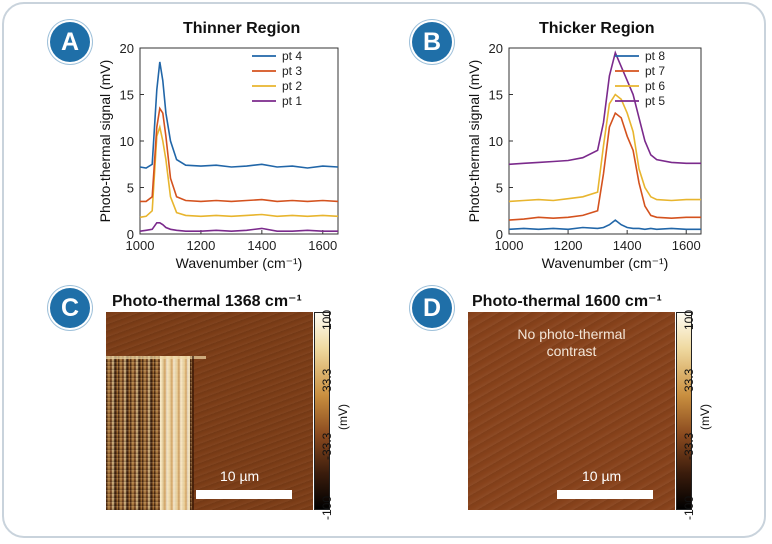 The image size is (772, 544). Describe the element at coordinates (597, 28) in the screenshot. I see `panel-b-title: Thicker Region` at that location.